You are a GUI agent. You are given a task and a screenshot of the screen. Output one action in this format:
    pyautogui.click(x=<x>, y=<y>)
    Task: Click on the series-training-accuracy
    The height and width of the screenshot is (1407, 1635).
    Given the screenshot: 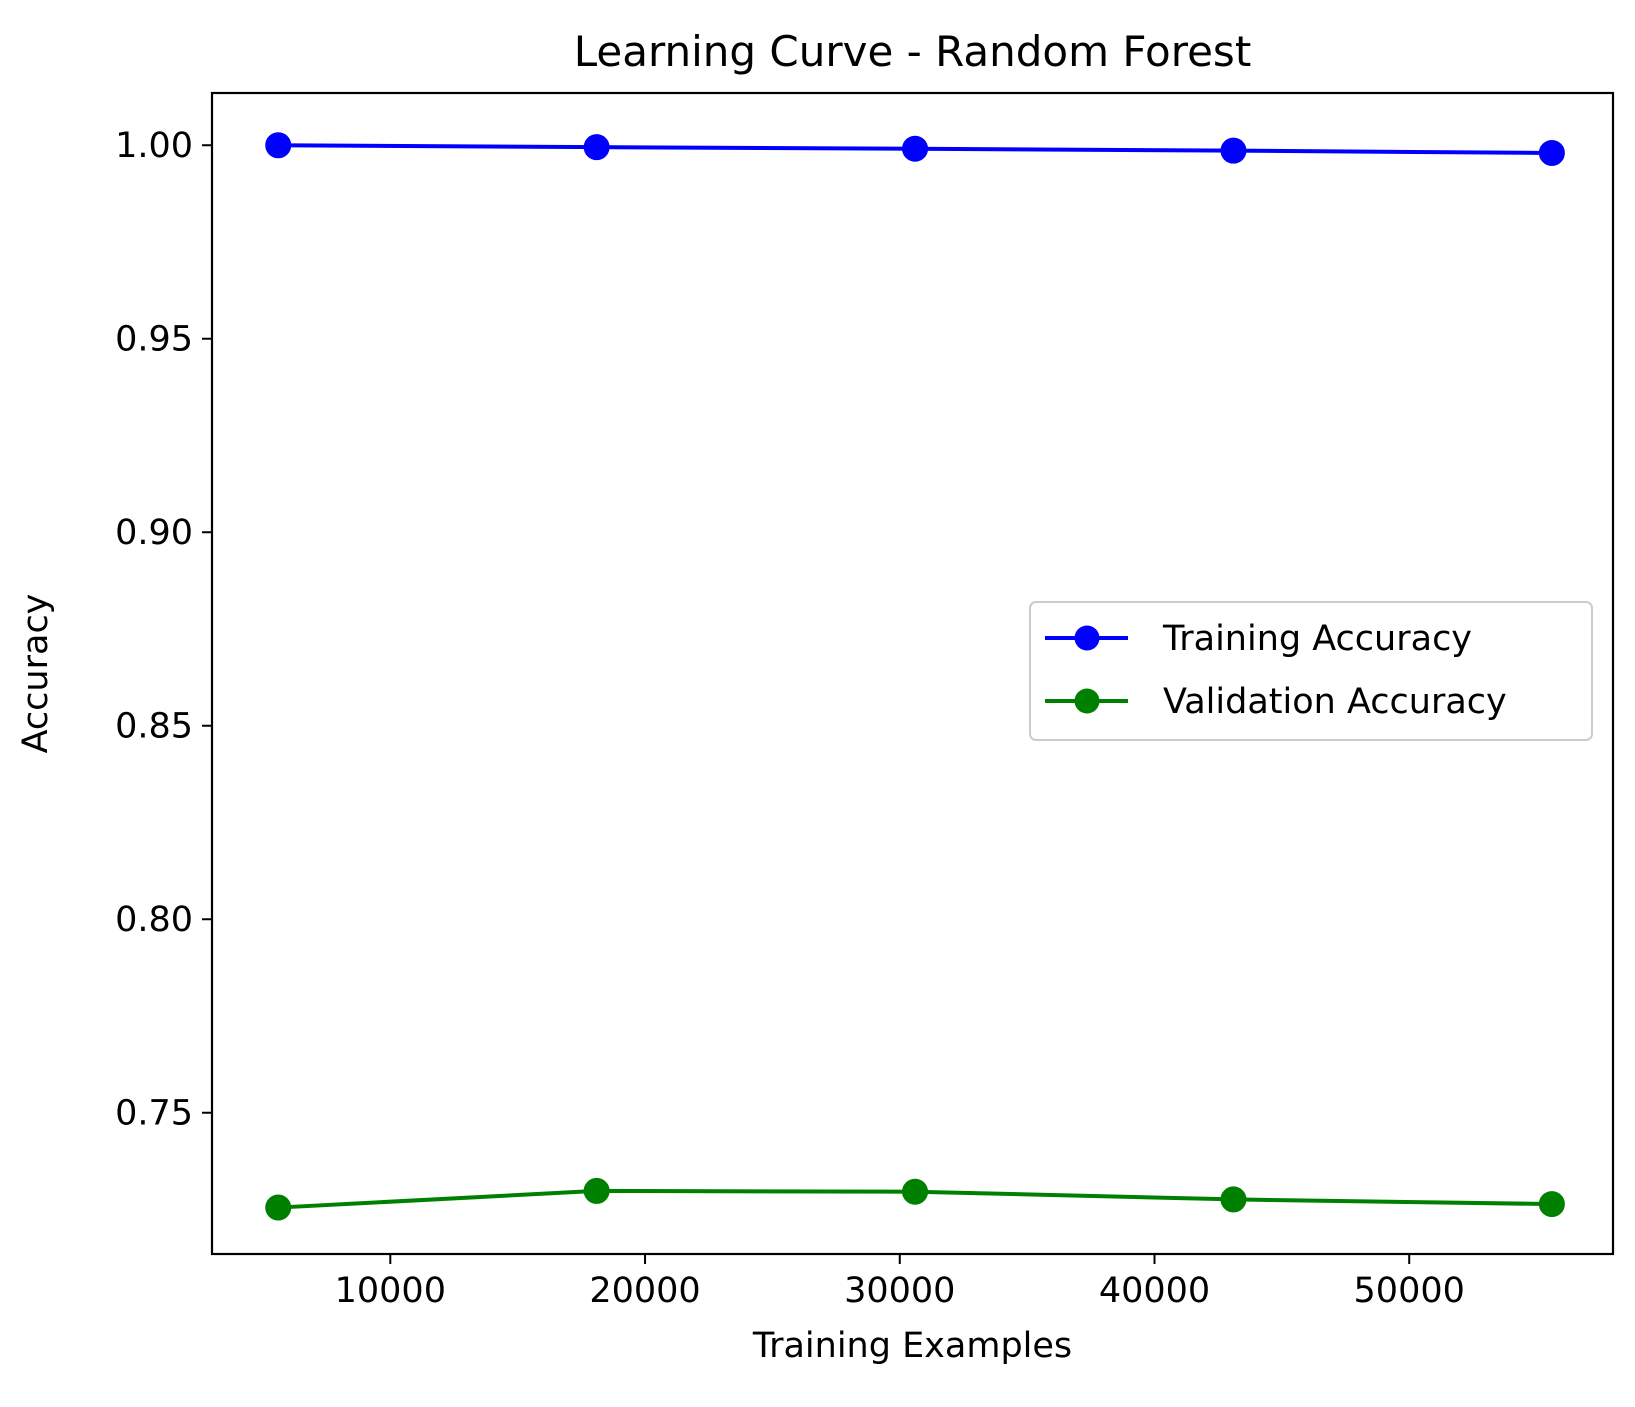 What is the action you would take?
    pyautogui.click(x=915, y=149)
    